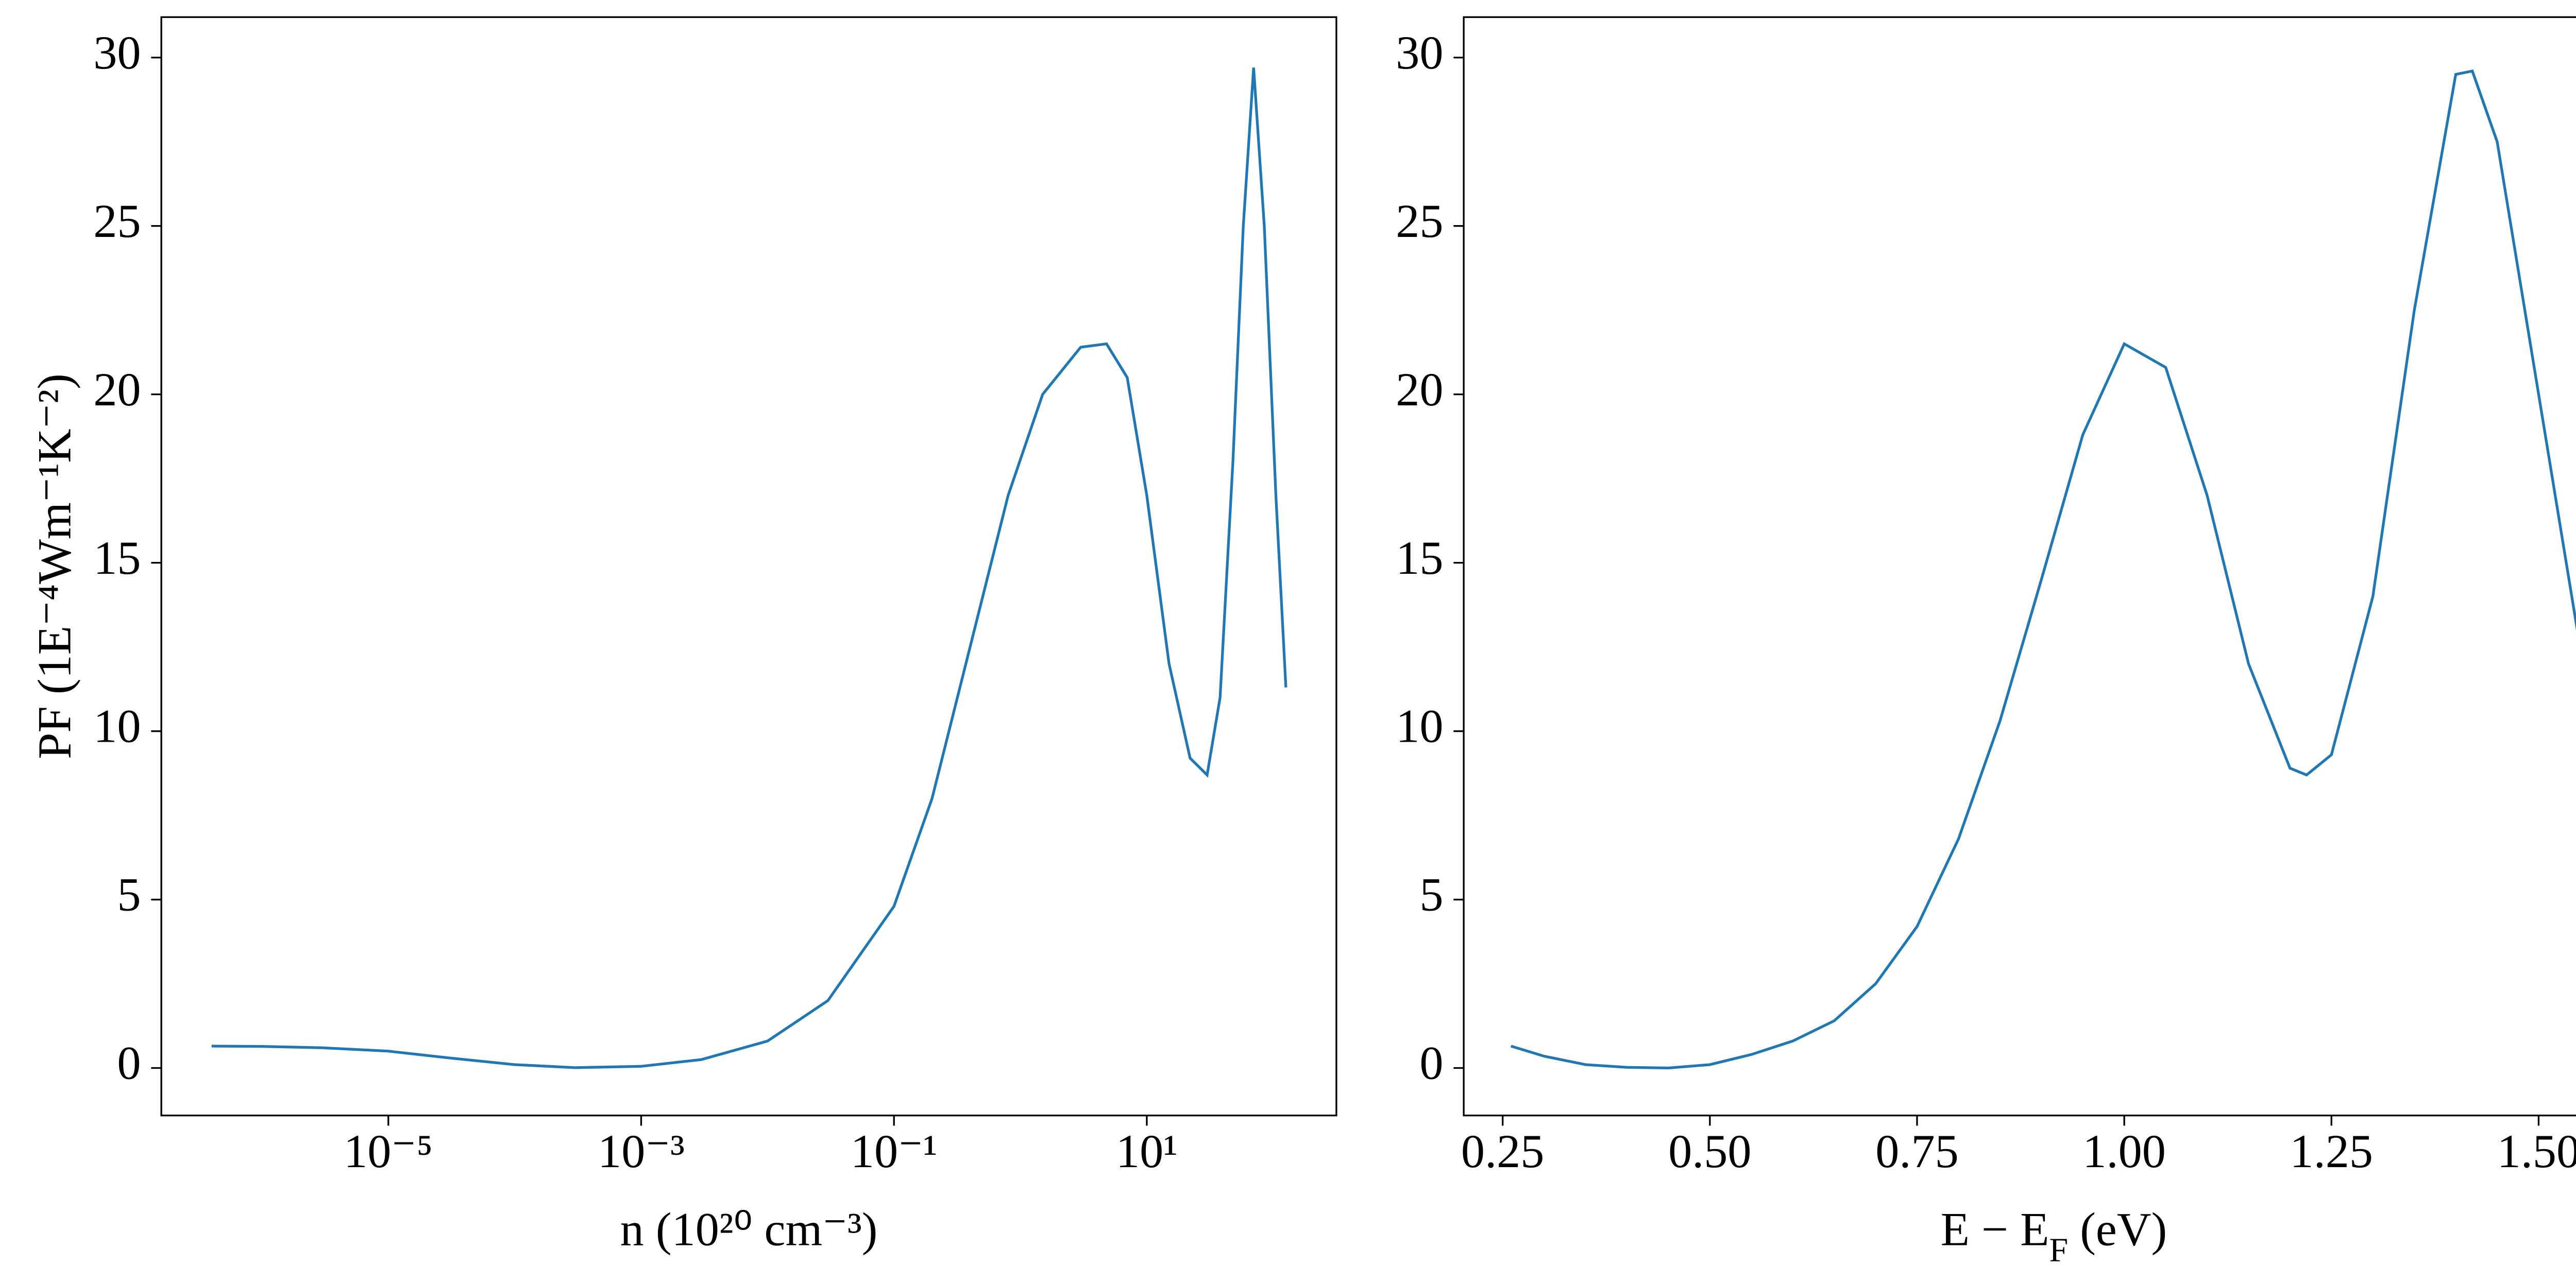  What do you see at coordinates (1147, 1151) in the screenshot?
I see `x-tick-label: 10¹` at bounding box center [1147, 1151].